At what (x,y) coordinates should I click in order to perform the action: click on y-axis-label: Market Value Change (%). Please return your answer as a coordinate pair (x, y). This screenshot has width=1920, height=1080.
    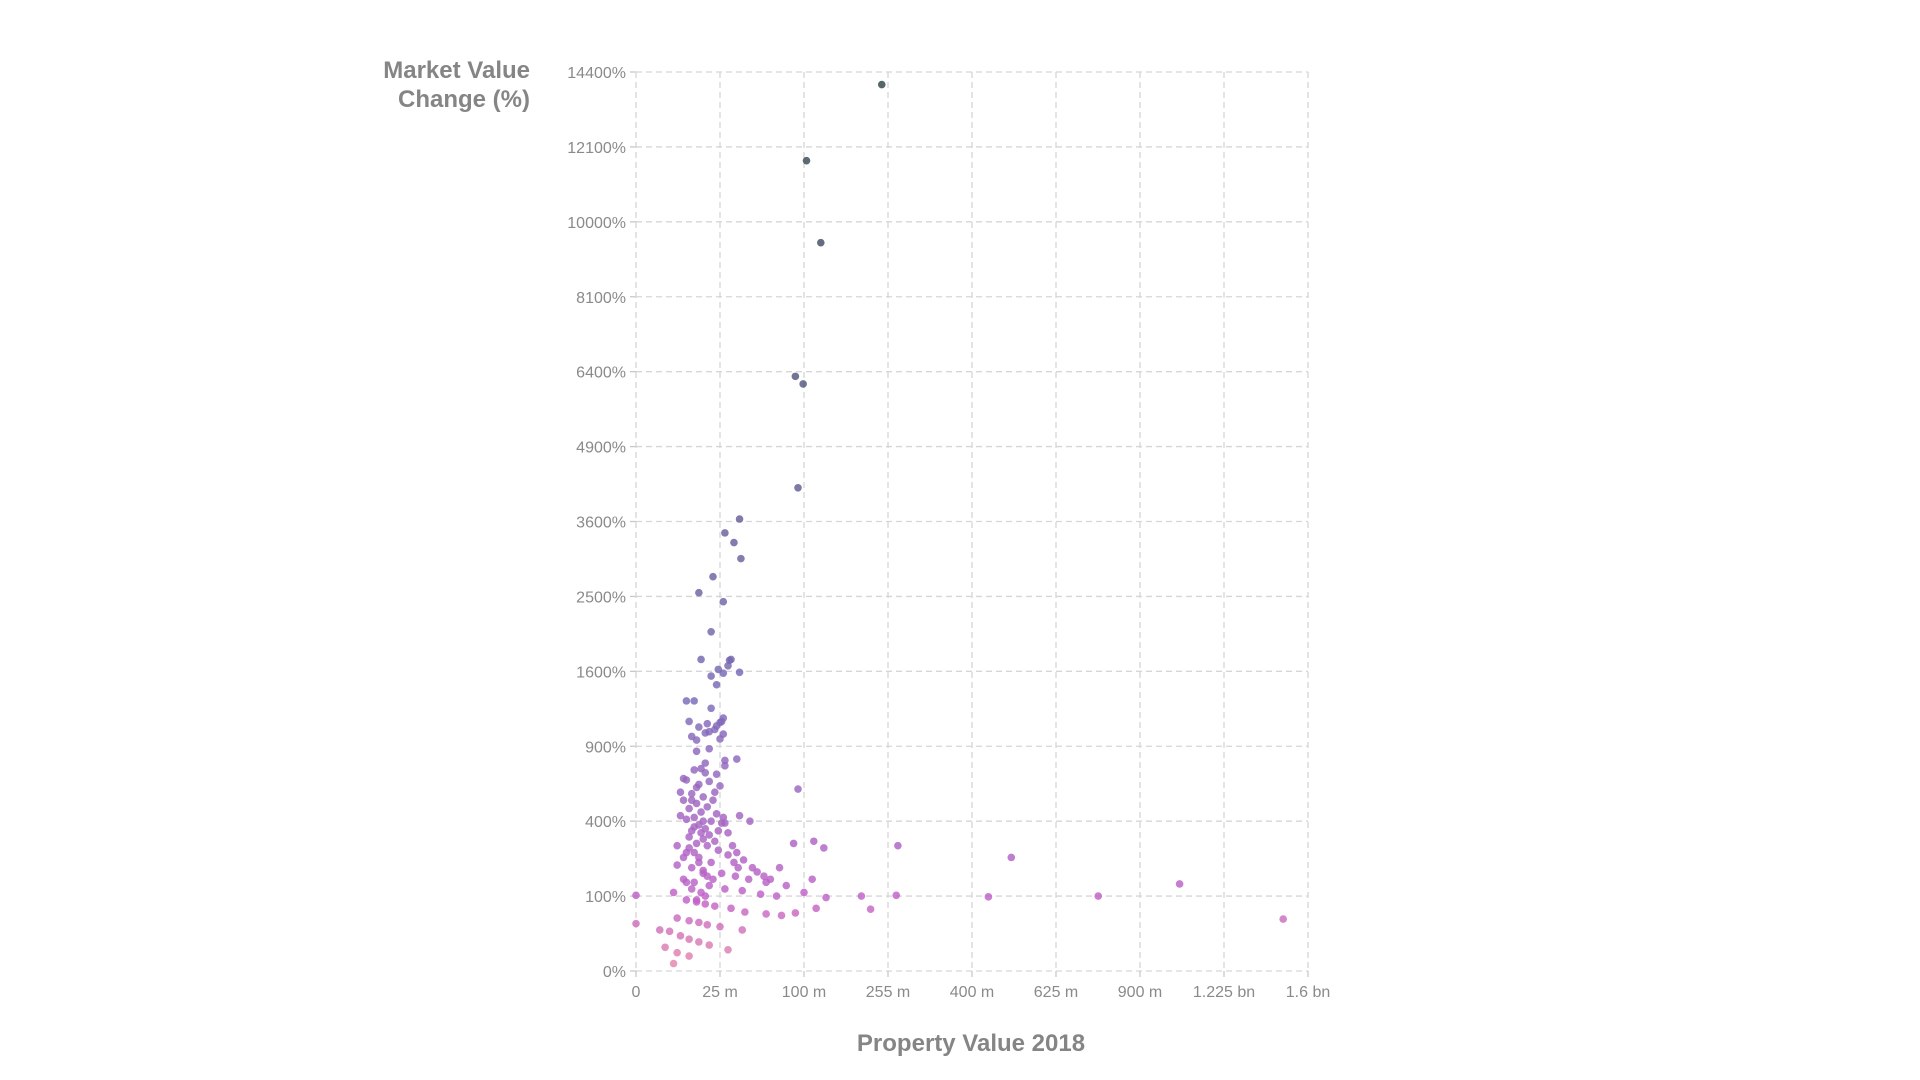
    Looking at the image, I should click on (456, 85).